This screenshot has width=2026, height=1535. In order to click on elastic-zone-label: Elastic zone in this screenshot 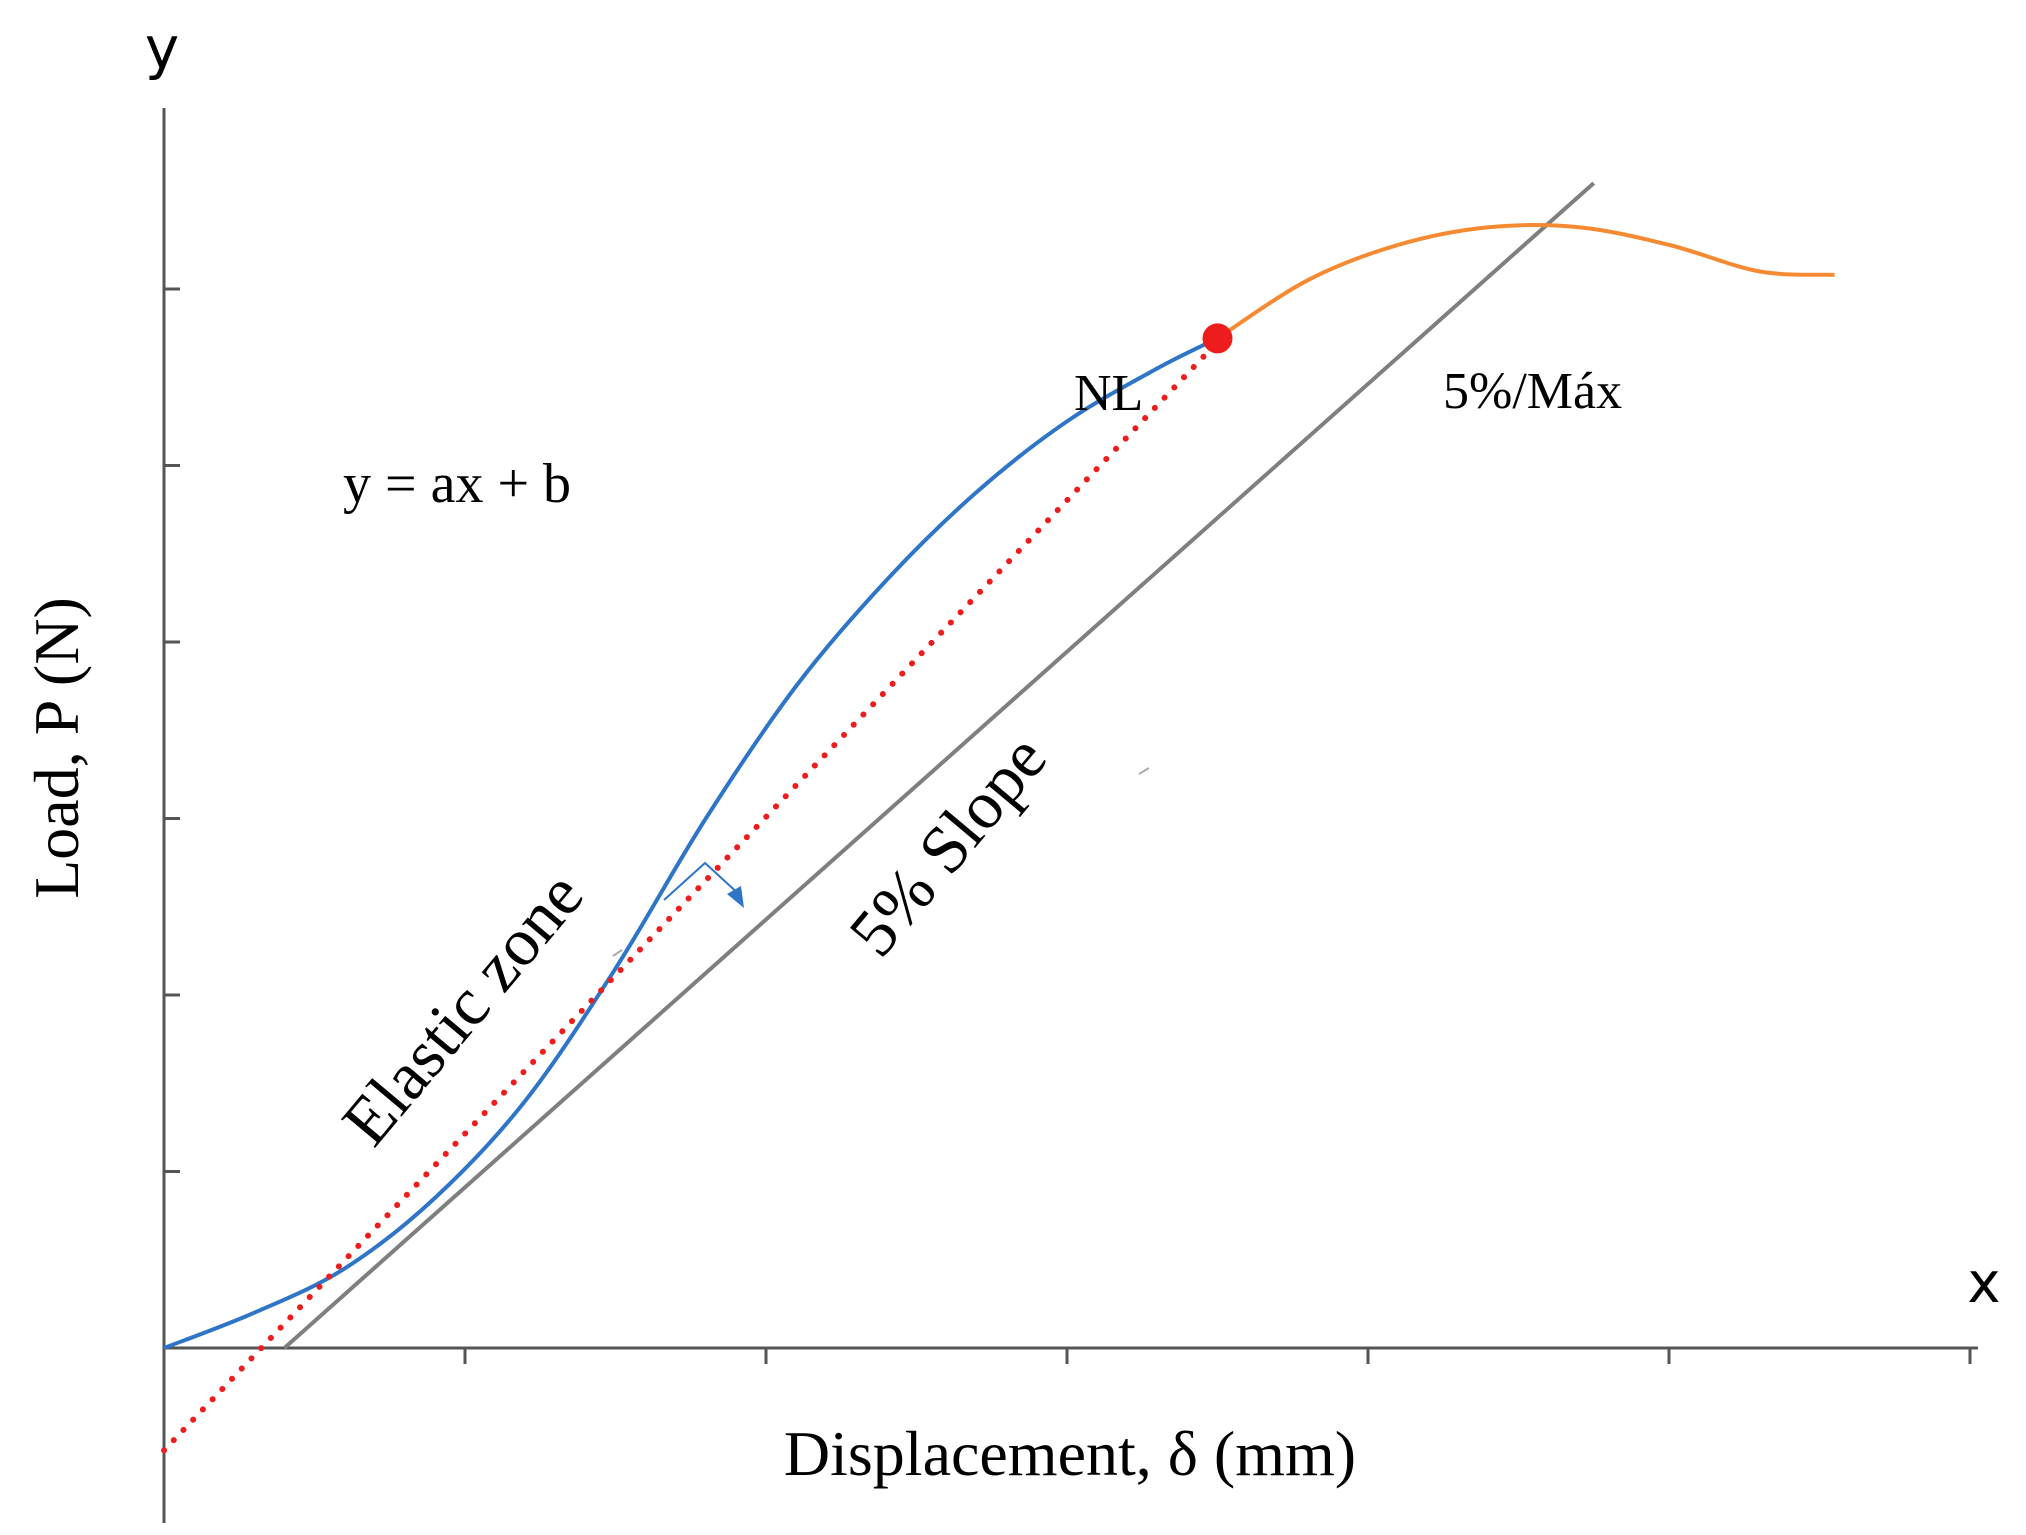, I will do `click(462, 1008)`.